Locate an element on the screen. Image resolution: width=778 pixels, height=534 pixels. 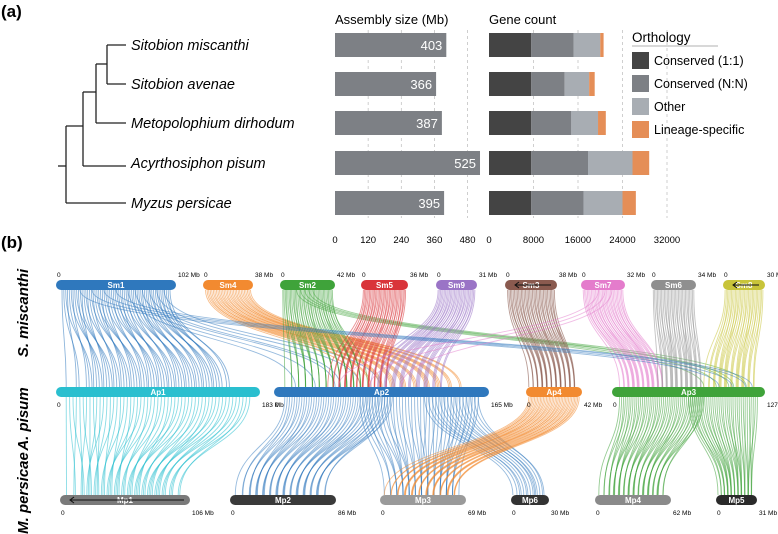
chromosome-name: Ap4 is located at coordinates (554, 392).